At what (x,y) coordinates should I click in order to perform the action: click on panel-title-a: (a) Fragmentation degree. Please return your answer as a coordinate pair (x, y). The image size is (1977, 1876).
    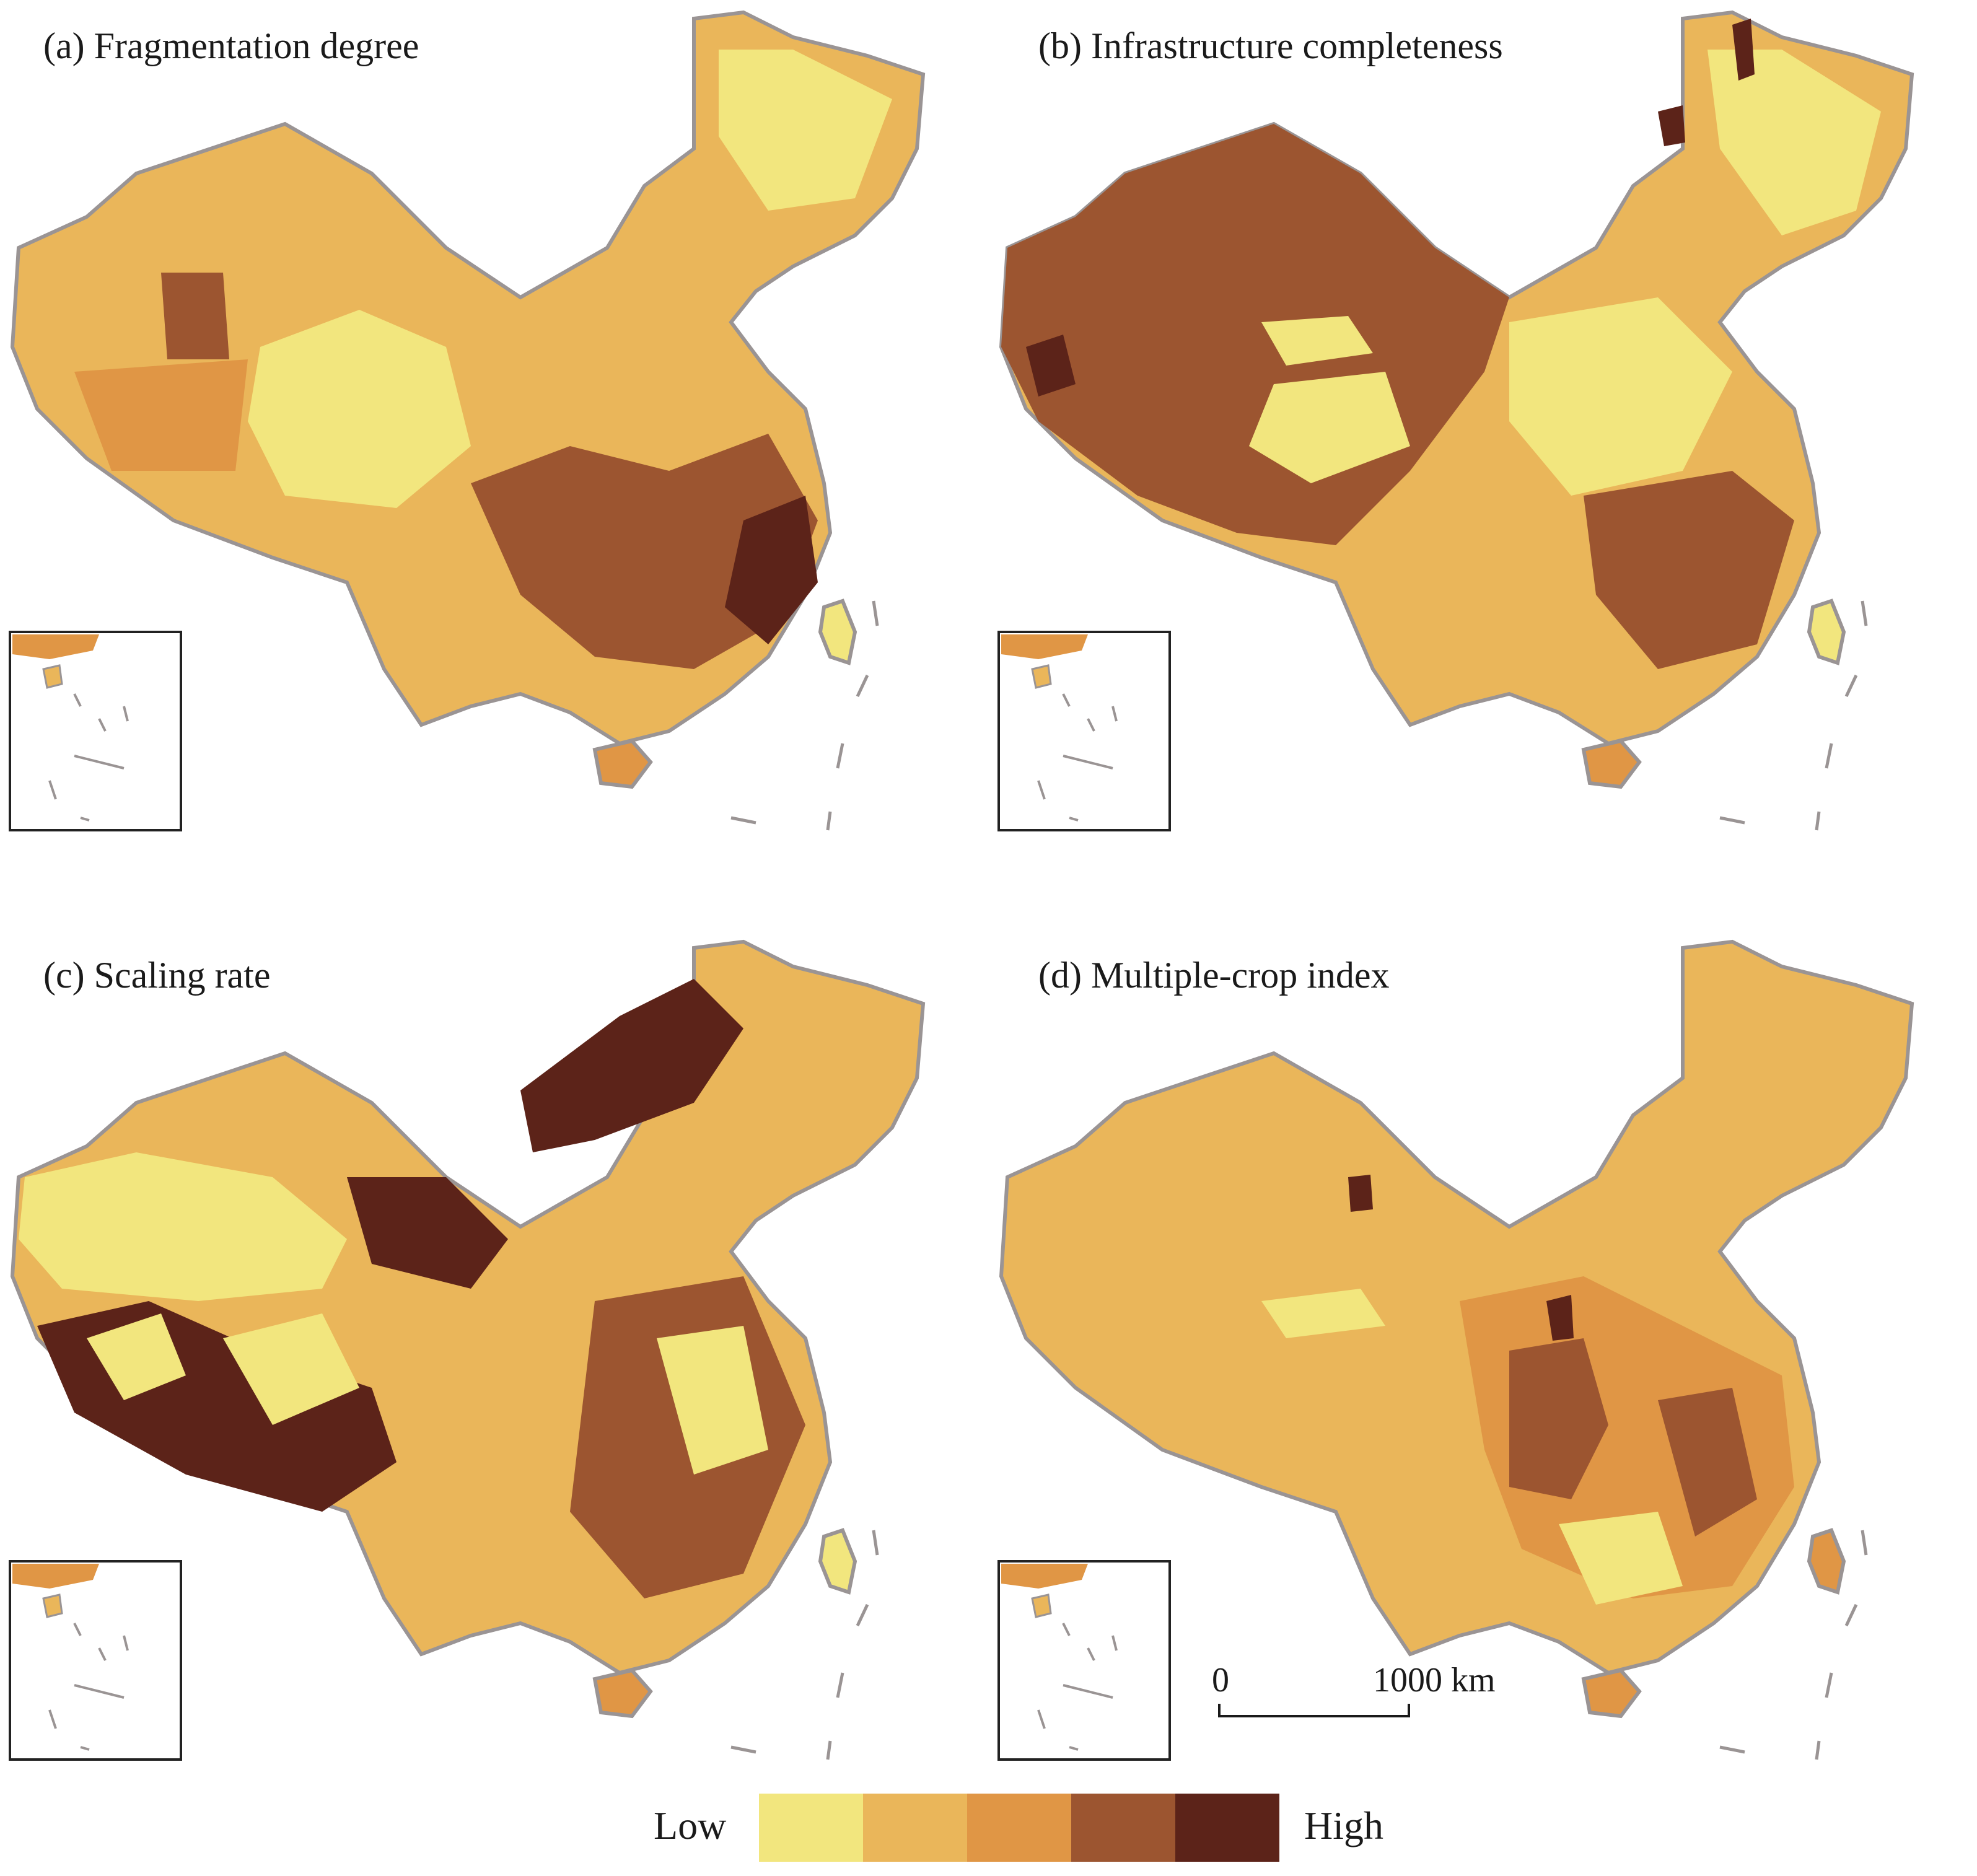
    Looking at the image, I should click on (231, 45).